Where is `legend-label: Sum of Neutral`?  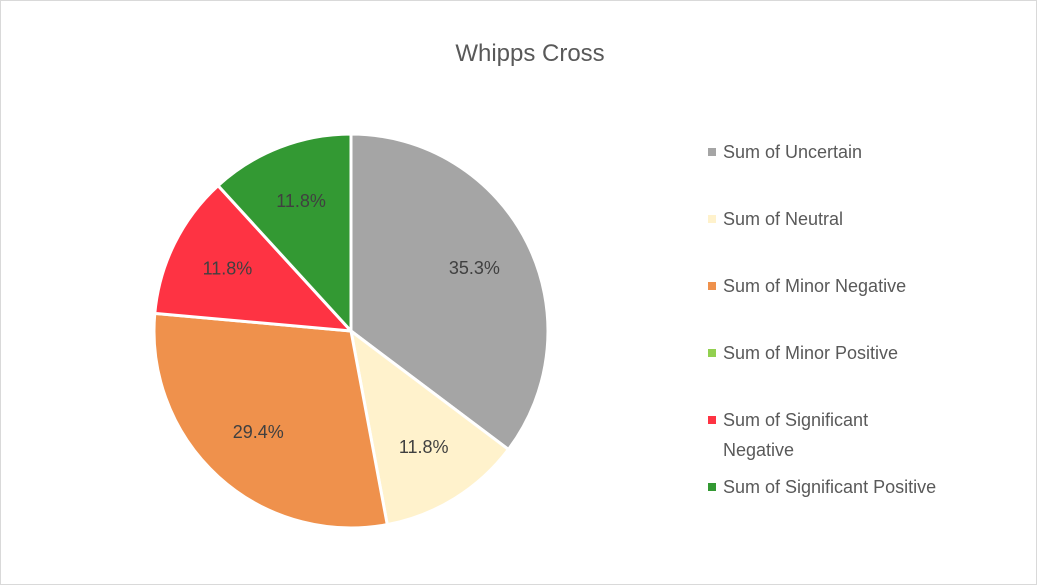
legend-label: Sum of Neutral is located at coordinates (783, 219).